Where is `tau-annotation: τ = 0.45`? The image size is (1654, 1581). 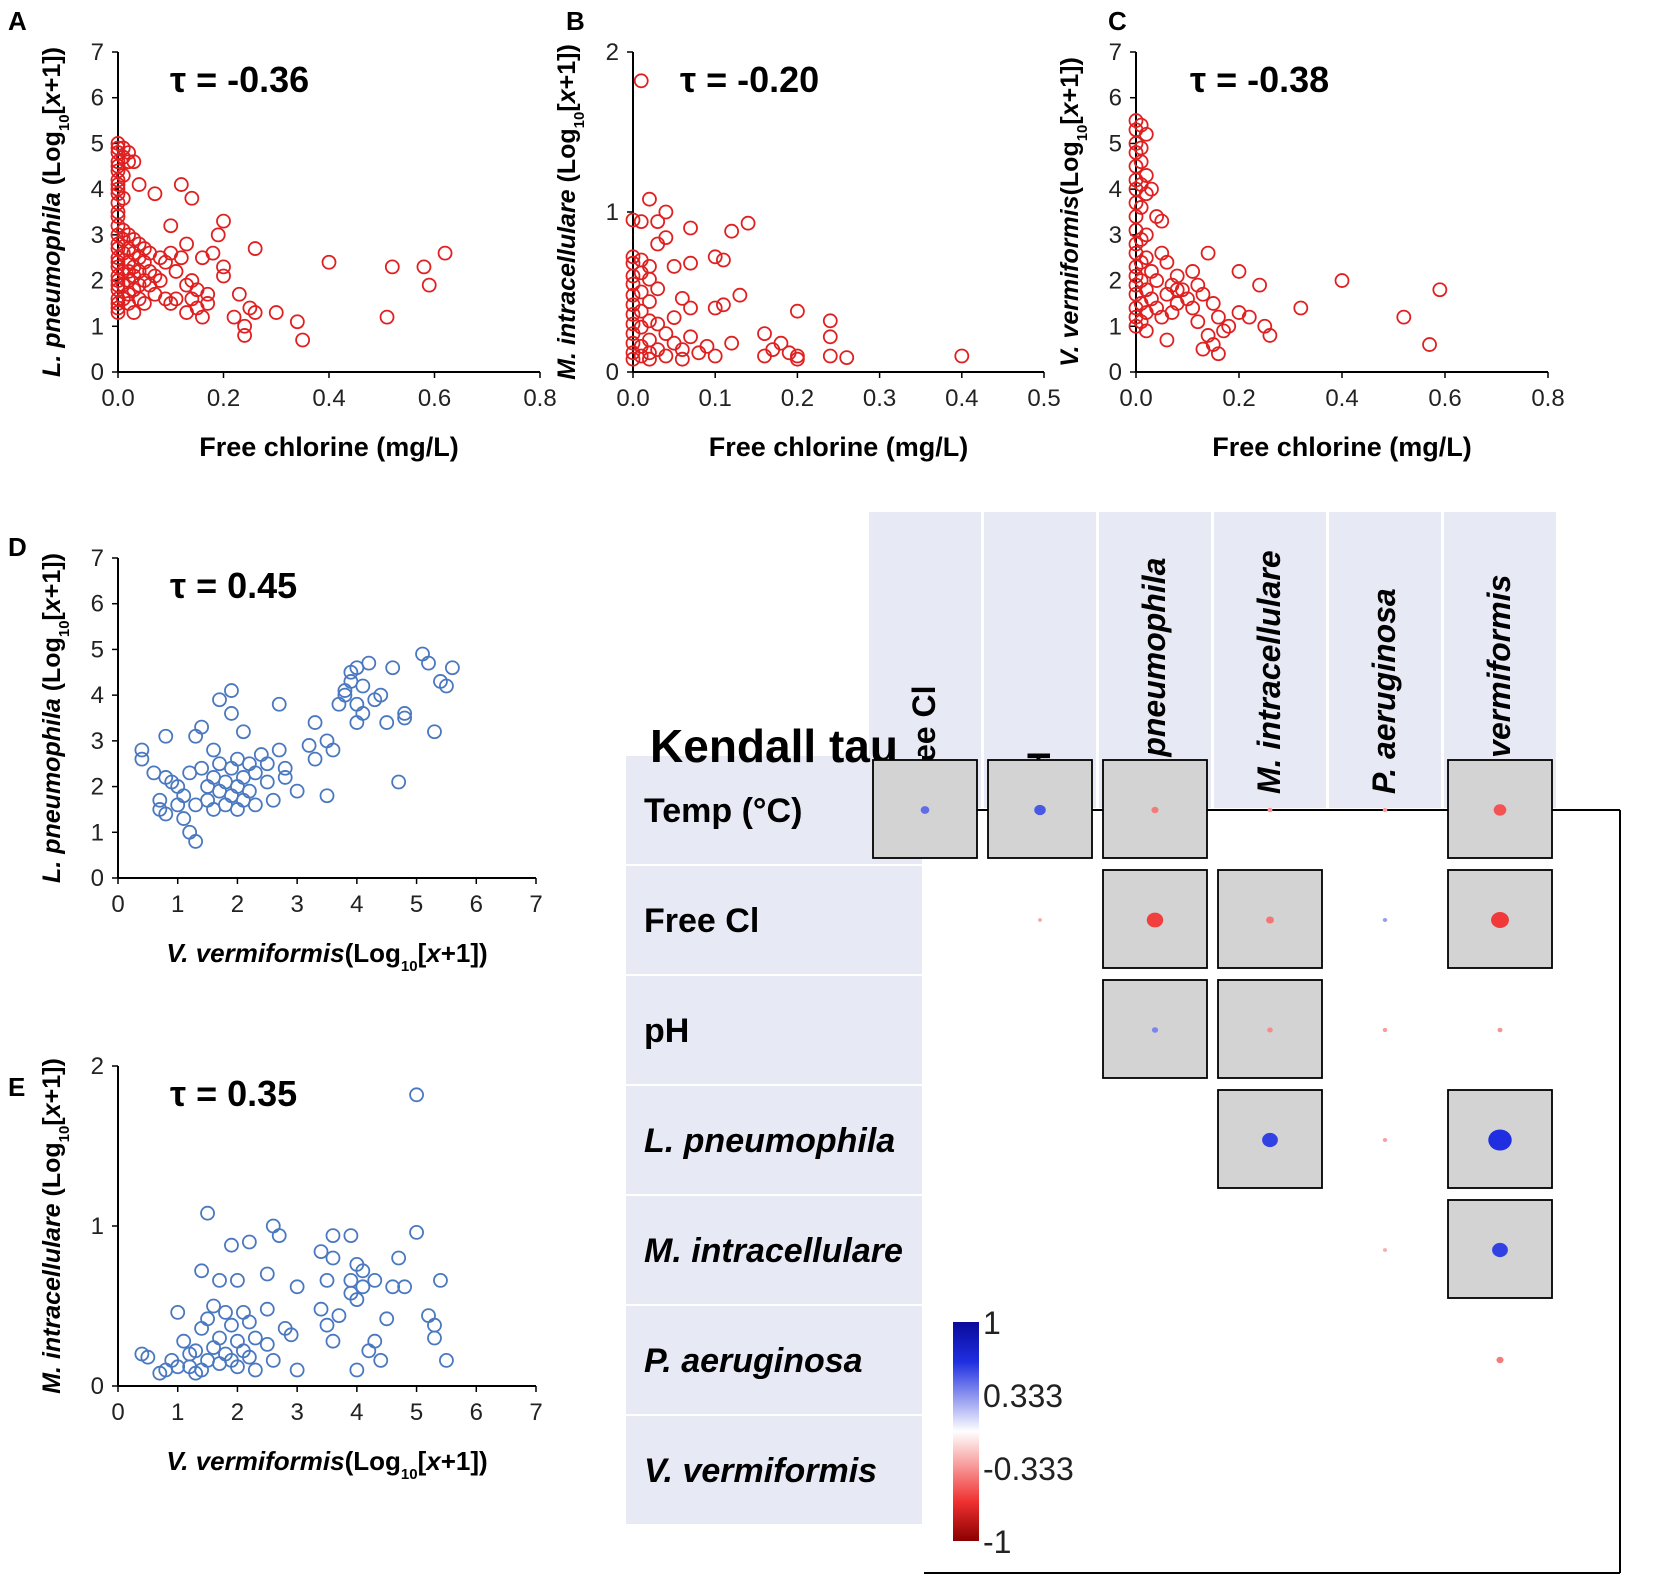
tau-annotation: τ = 0.45 is located at coordinates (233, 585).